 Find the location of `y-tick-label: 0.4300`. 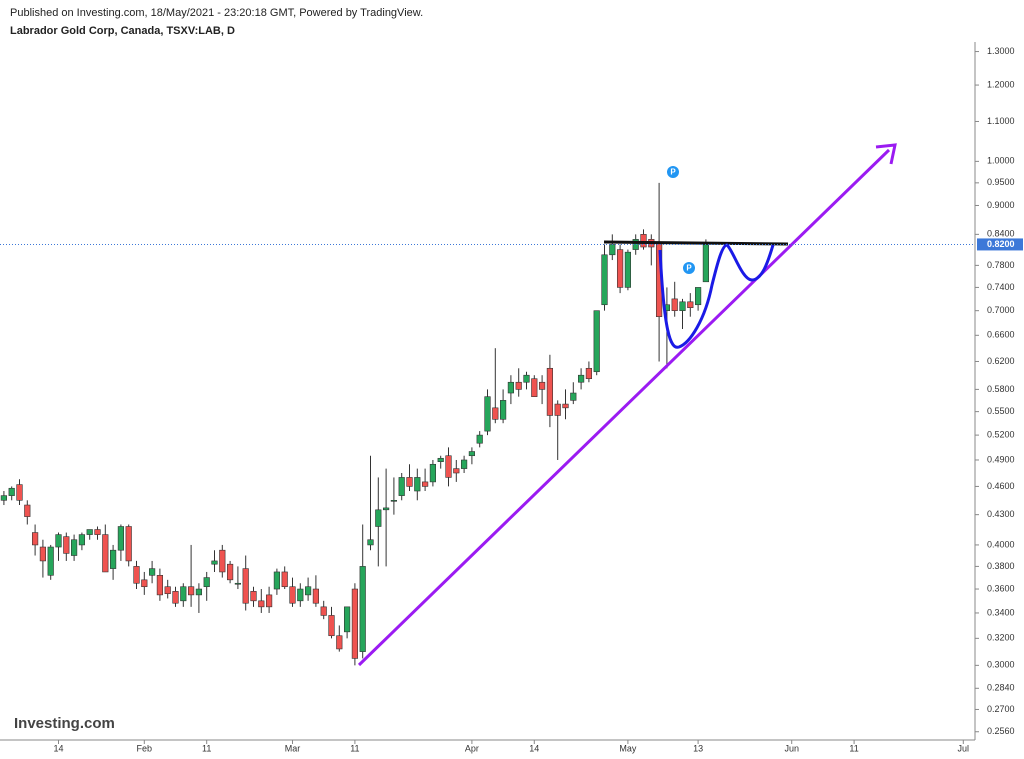

y-tick-label: 0.4300 is located at coordinates (1001, 514).